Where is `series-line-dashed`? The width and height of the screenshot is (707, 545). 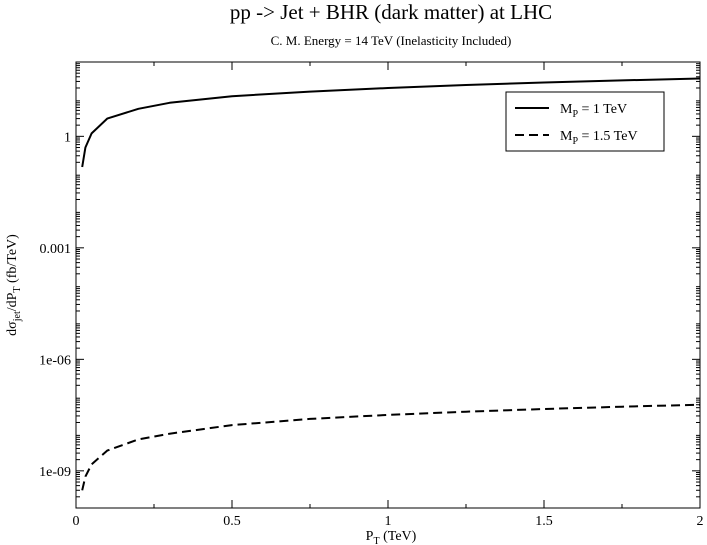
series-line-dashed is located at coordinates (391, 447).